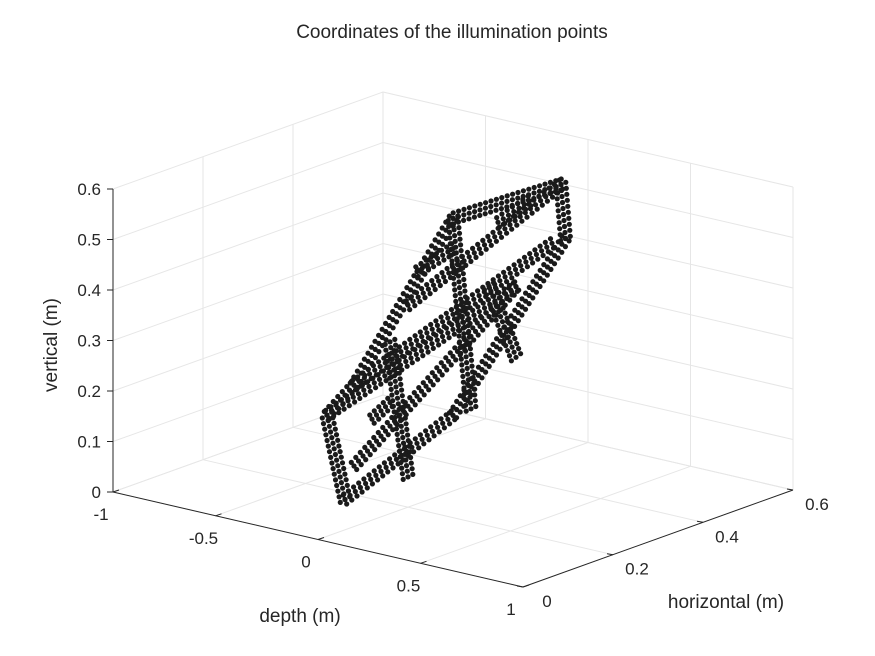 The width and height of the screenshot is (875, 656). What do you see at coordinates (89, 442) in the screenshot?
I see `z-tick-label: 0.1` at bounding box center [89, 442].